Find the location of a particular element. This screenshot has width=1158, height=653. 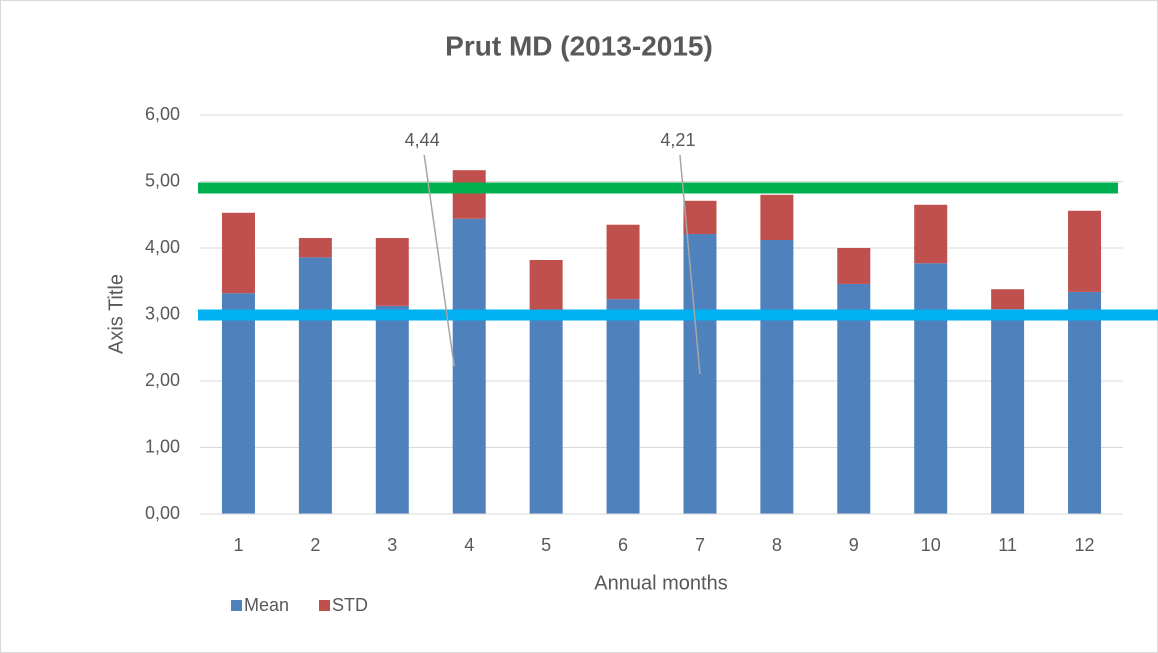

x-tick-label: 8 is located at coordinates (777, 545).